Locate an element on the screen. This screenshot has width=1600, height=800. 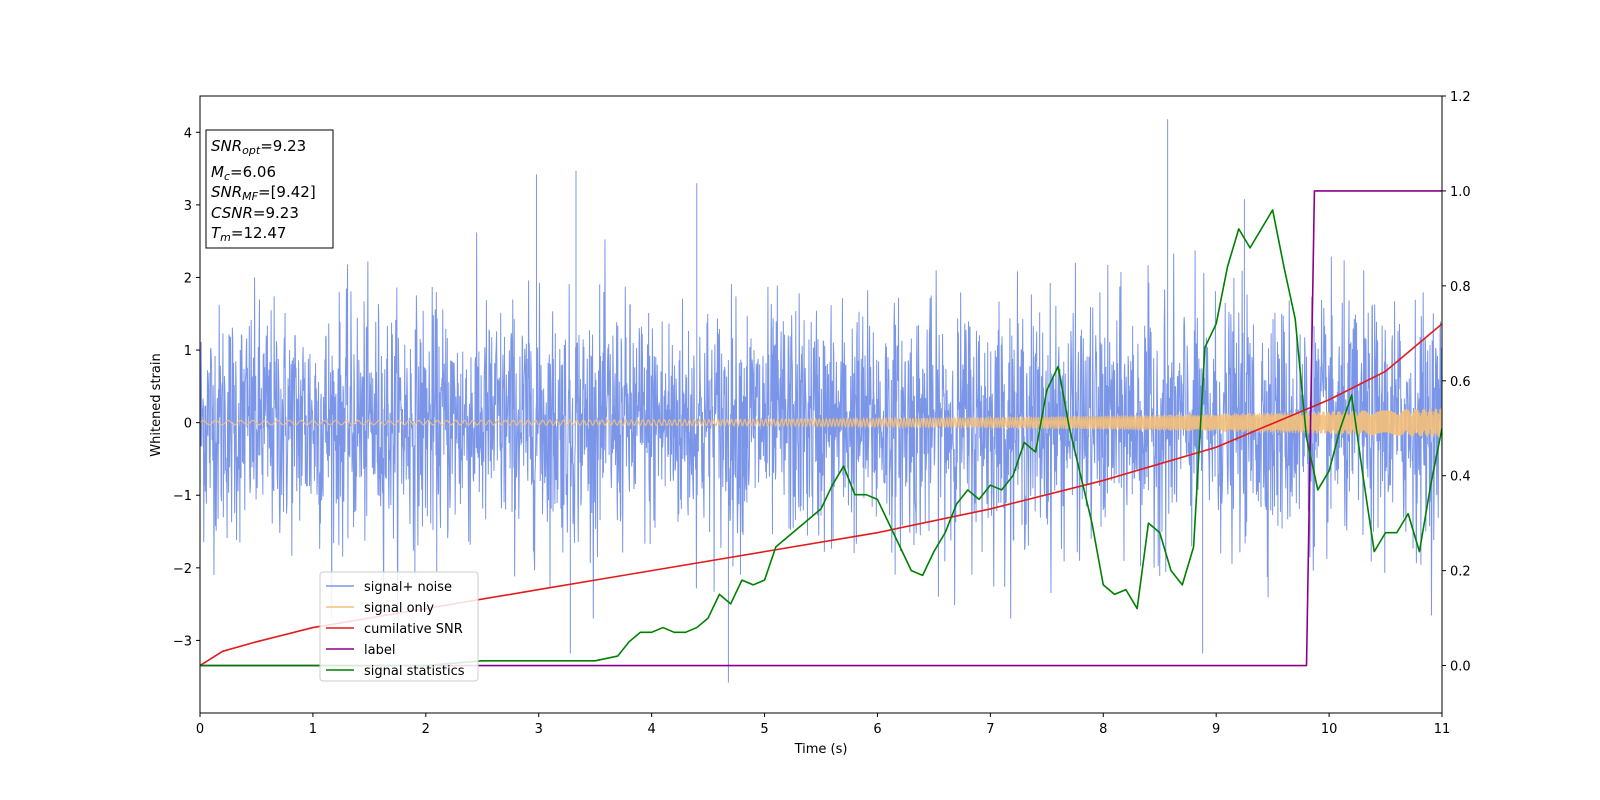
y-left-tick-label: −1 is located at coordinates (182, 496).